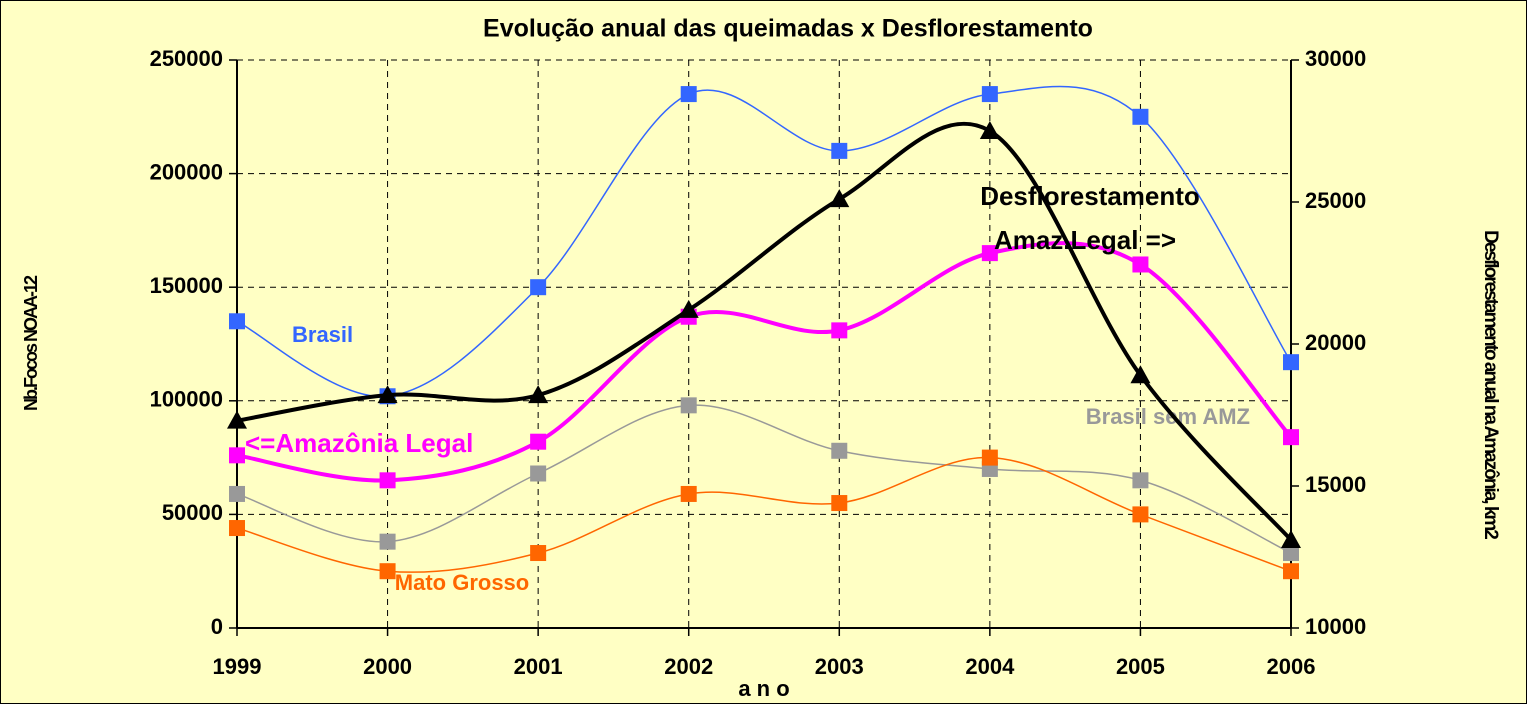 The width and height of the screenshot is (1527, 704). Describe the element at coordinates (1140, 666) in the screenshot. I see `x-tick-label: 2005` at that location.